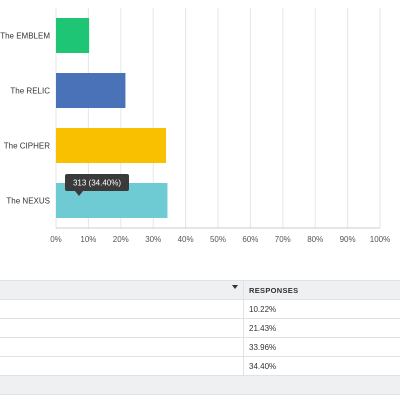 Image resolution: width=400 pixels, height=400 pixels. Describe the element at coordinates (200, 328) in the screenshot. I see `table-row: 21.43%` at that location.